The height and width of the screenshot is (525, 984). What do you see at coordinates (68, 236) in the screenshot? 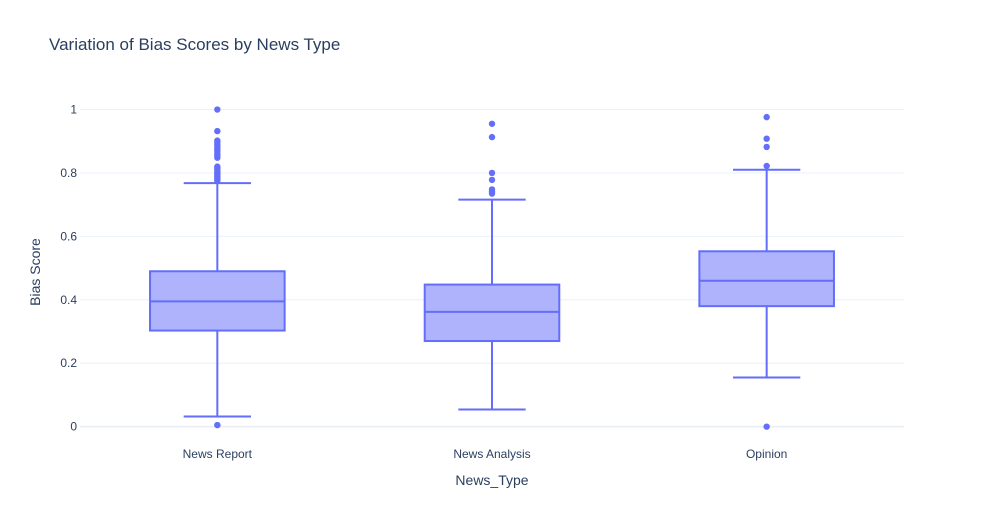
I see `y-tick-label: 0.6` at bounding box center [68, 236].